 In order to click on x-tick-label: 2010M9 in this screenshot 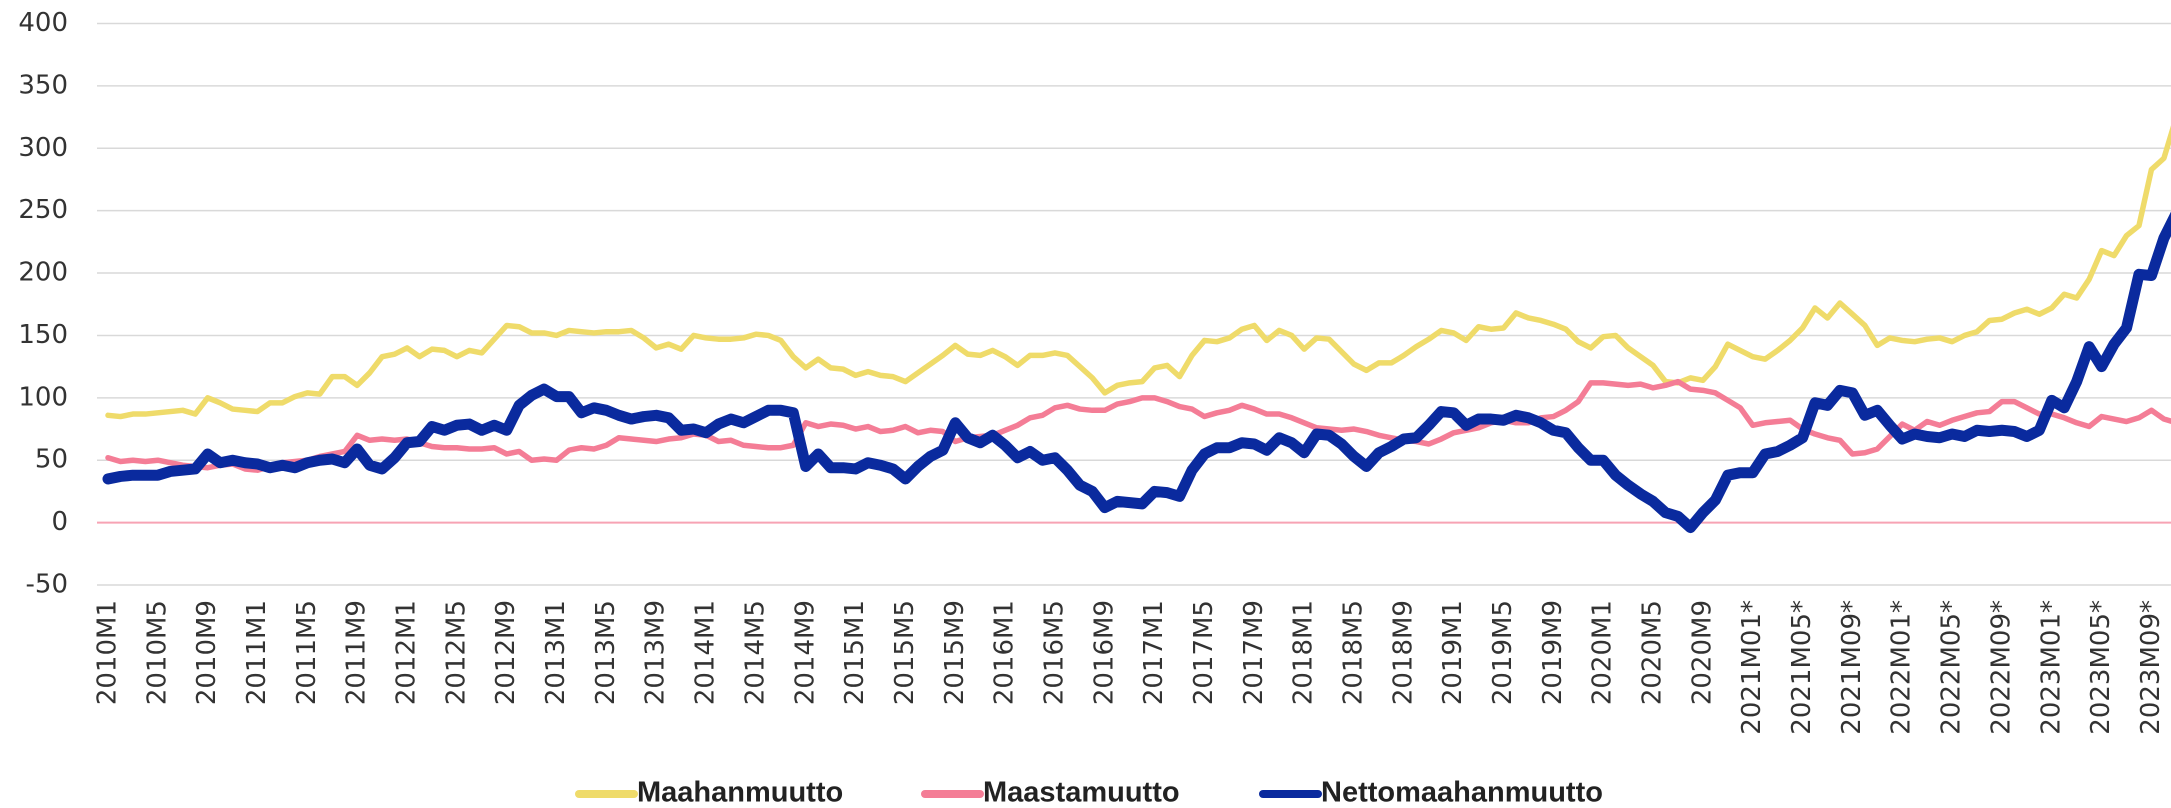, I will do `click(207, 652)`.